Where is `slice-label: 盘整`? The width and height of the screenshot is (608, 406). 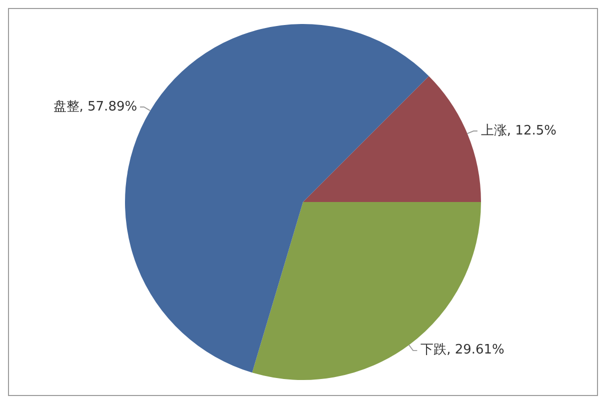 slice-label: 盘整 is located at coordinates (66, 107).